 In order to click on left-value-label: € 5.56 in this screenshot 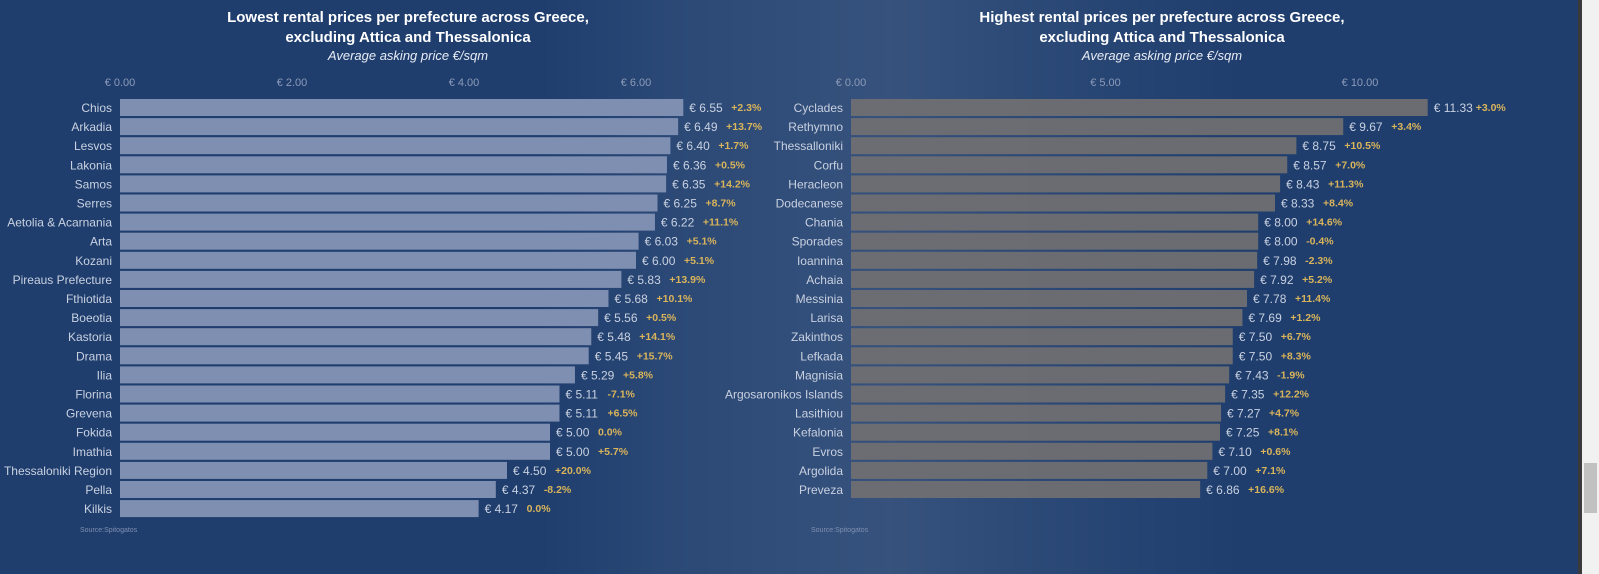, I will do `click(621, 318)`.